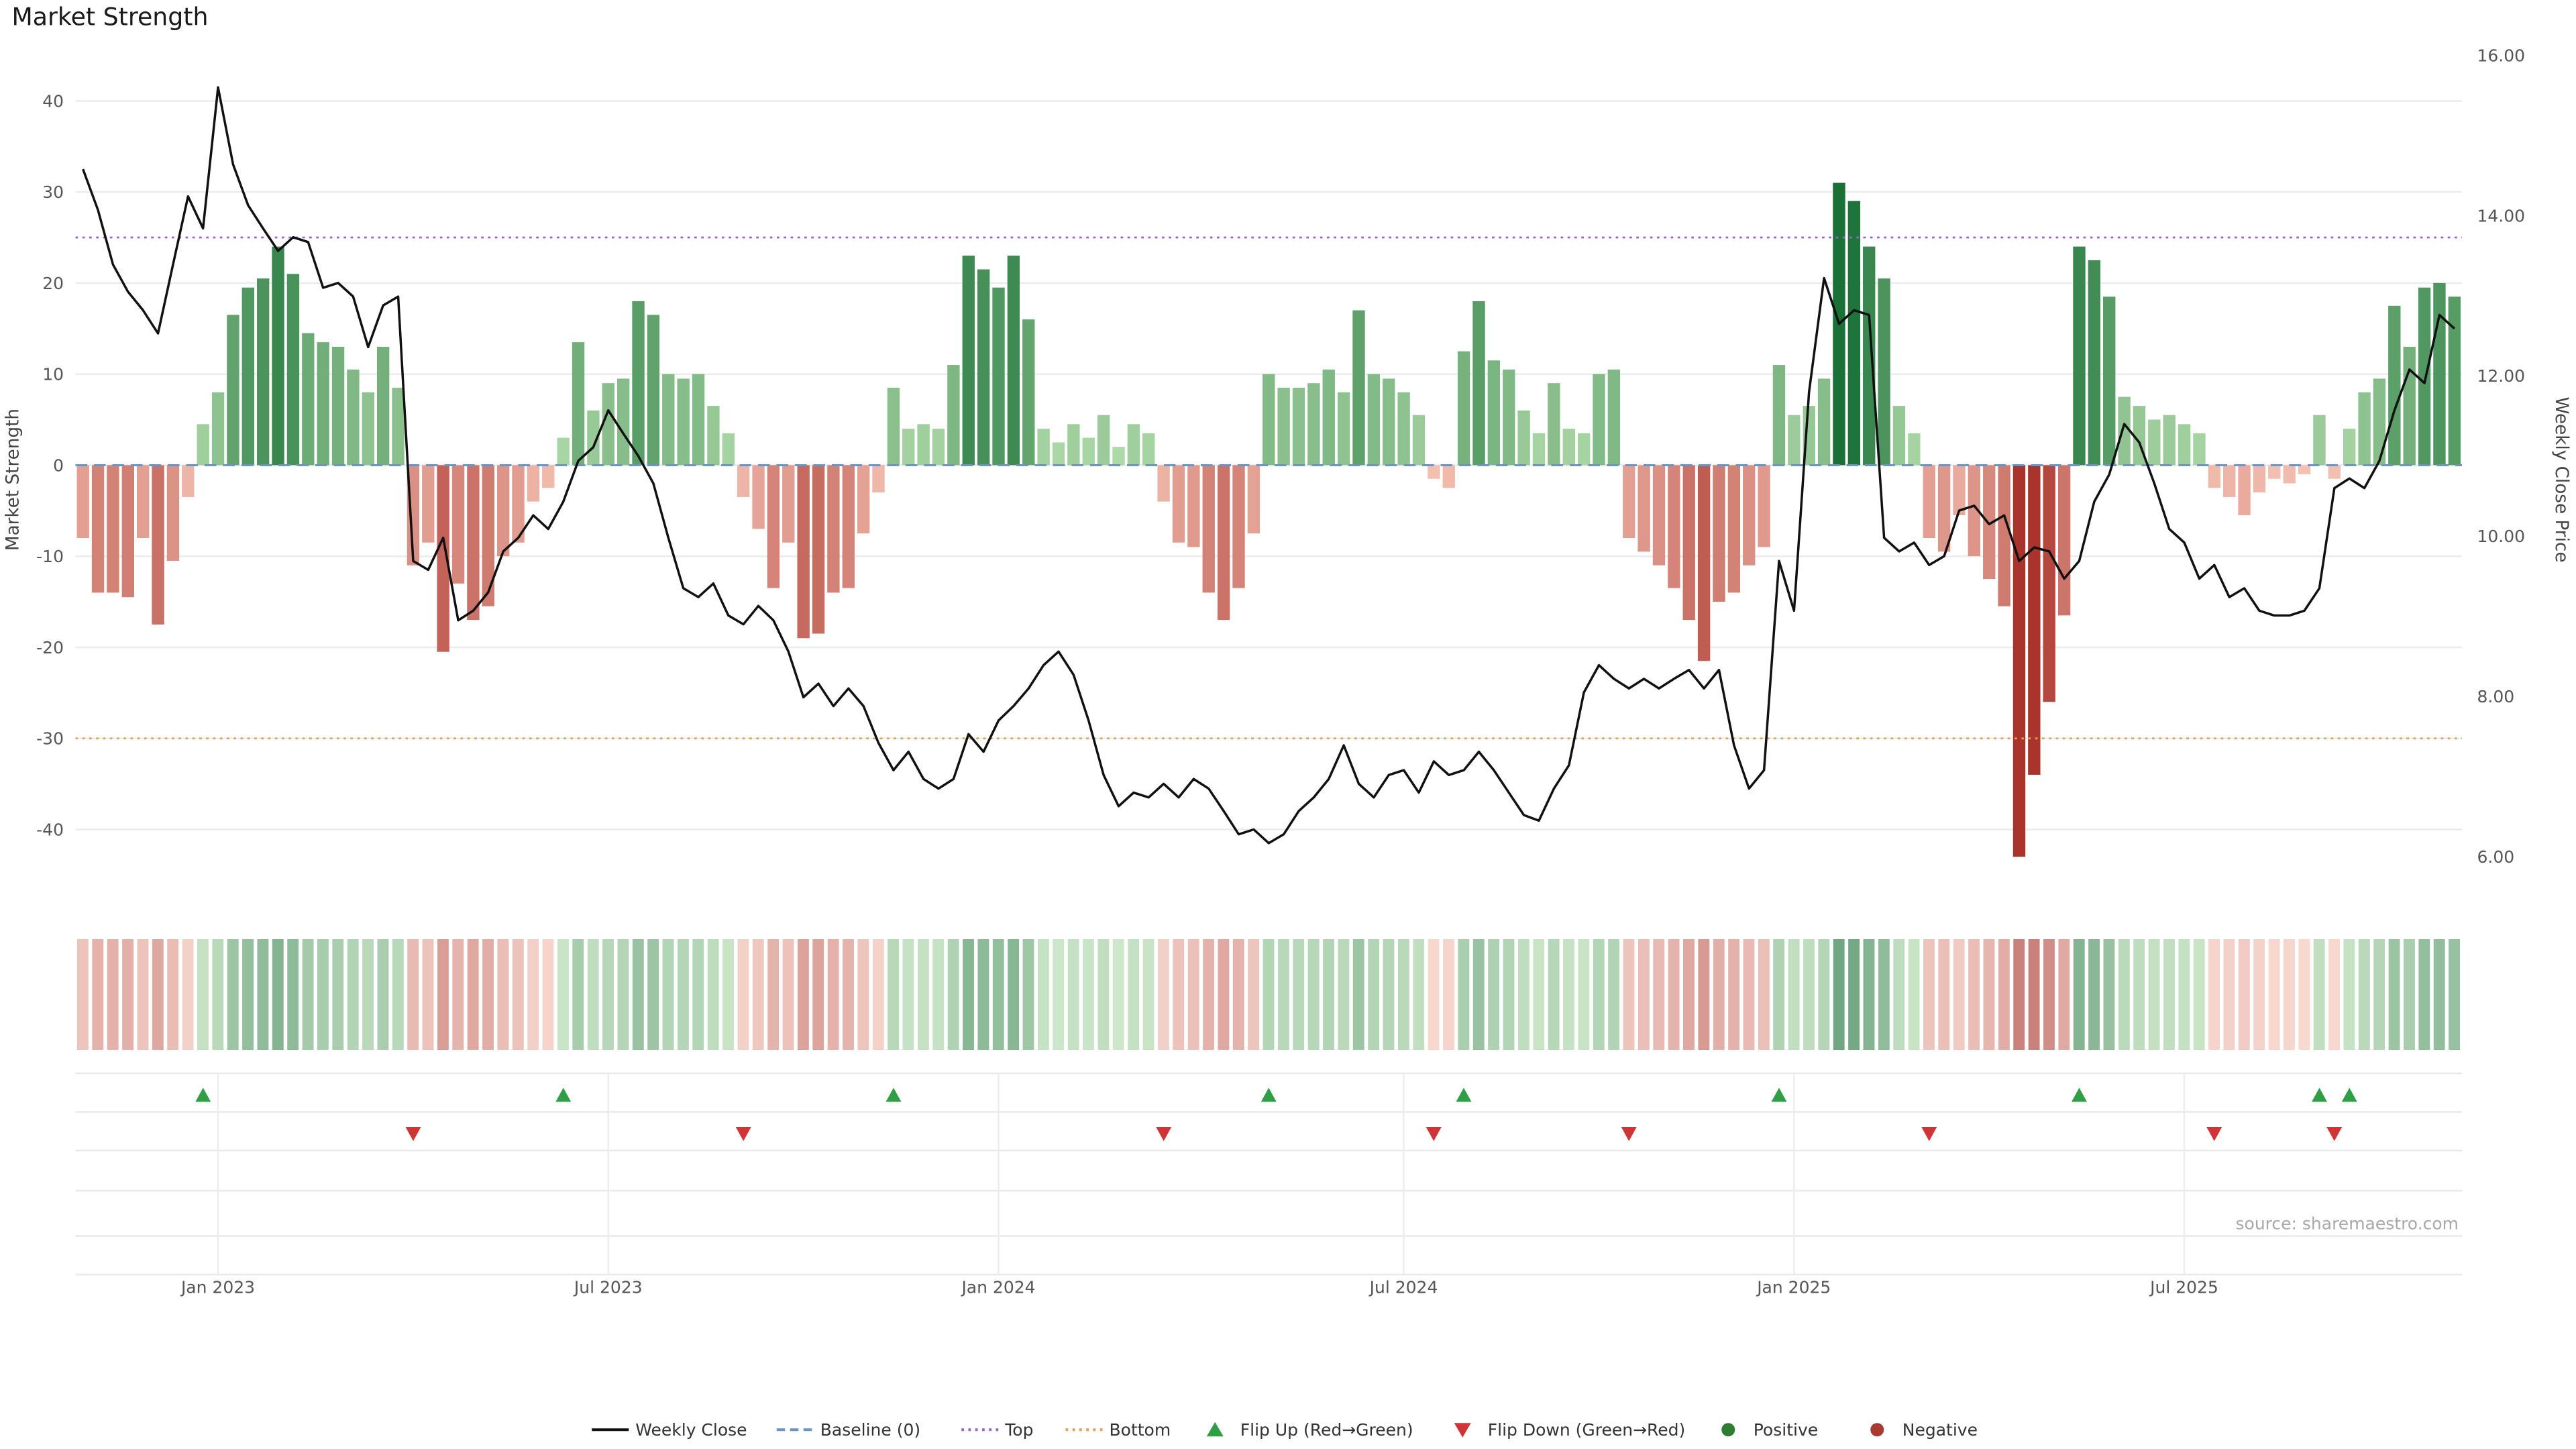 The width and height of the screenshot is (2576, 1449). What do you see at coordinates (997, 1430) in the screenshot?
I see `legend-item-top: Top` at bounding box center [997, 1430].